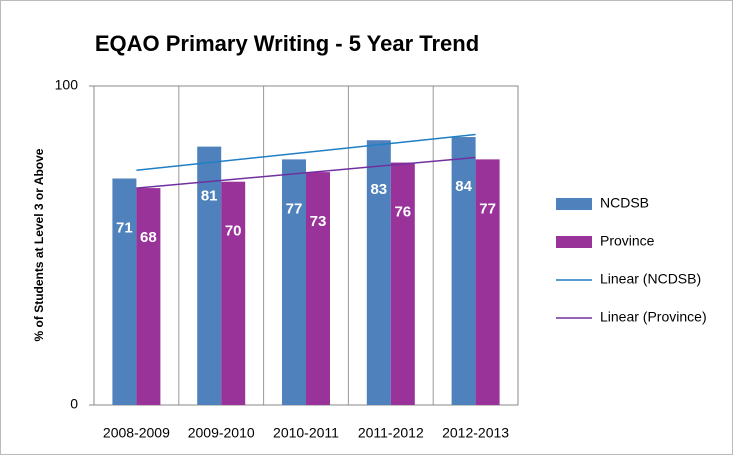 The height and width of the screenshot is (455, 733). What do you see at coordinates (39, 244) in the screenshot?
I see `y-axis-label: % of Students at Level 3 or Above` at bounding box center [39, 244].